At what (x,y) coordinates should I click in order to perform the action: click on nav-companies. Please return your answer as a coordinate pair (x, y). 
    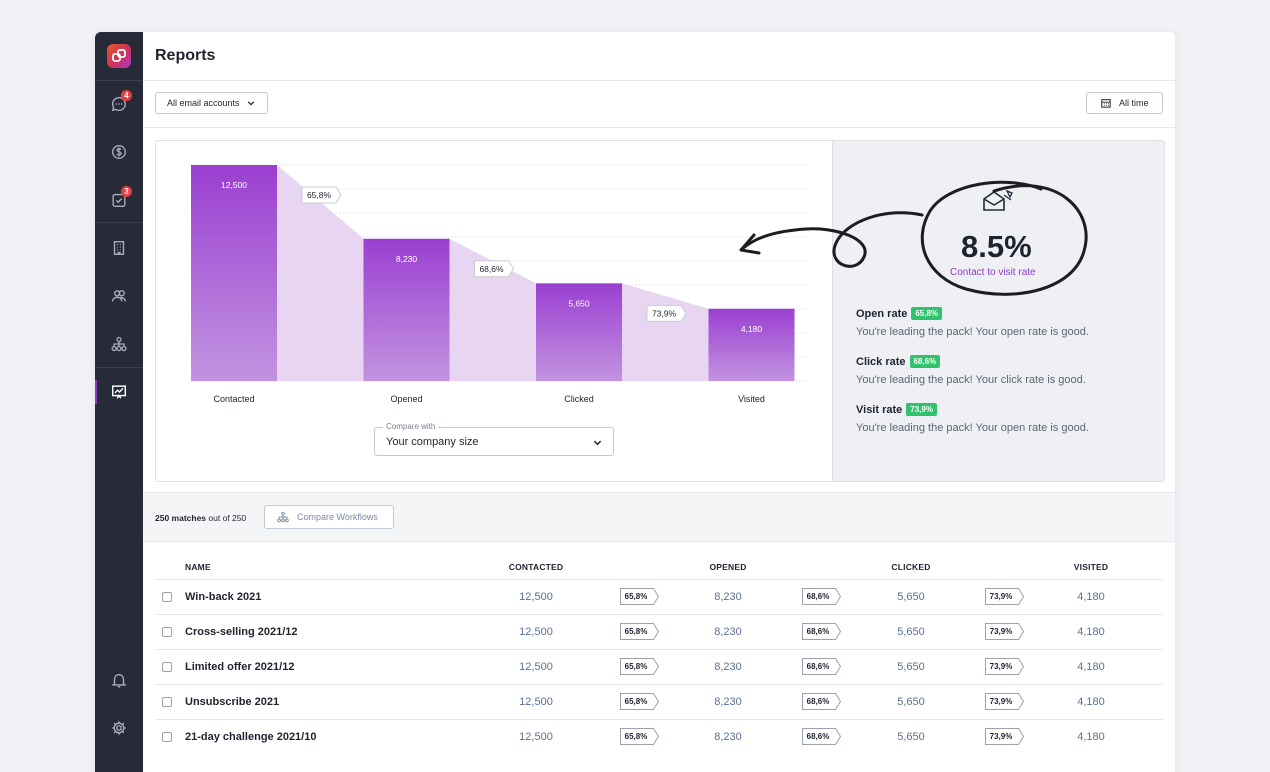
    Looking at the image, I should click on (119, 248).